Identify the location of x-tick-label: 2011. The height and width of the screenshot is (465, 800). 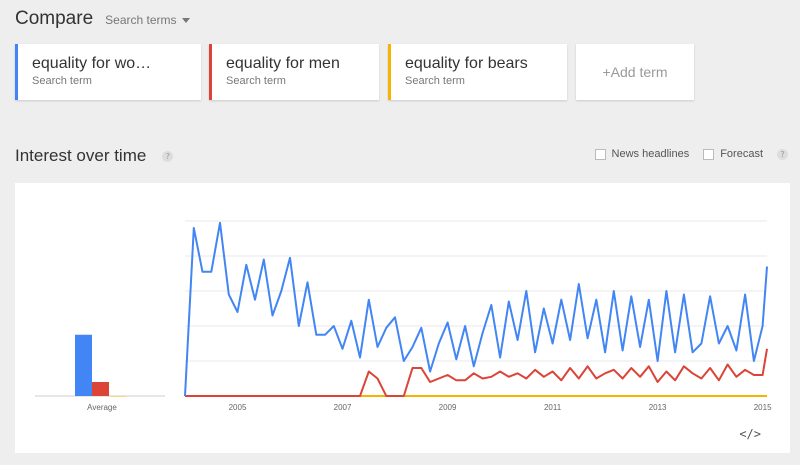
(553, 407).